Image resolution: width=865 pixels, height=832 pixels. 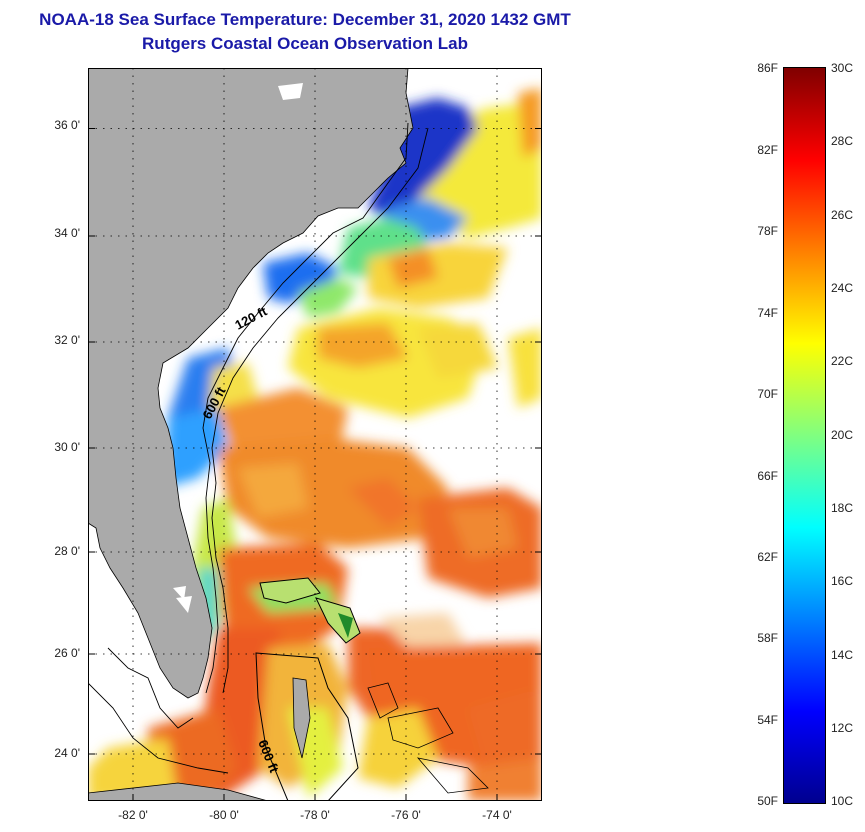 What do you see at coordinates (767, 313) in the screenshot?
I see `colorbar-label-74f: 74F` at bounding box center [767, 313].